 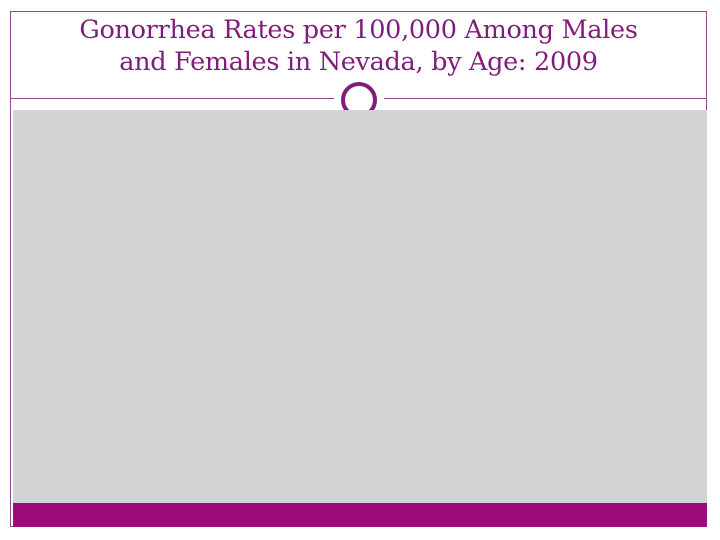 What do you see at coordinates (358, 62) in the screenshot?
I see `title-line-2: and Females in Nevada, by Age: 2009` at bounding box center [358, 62].